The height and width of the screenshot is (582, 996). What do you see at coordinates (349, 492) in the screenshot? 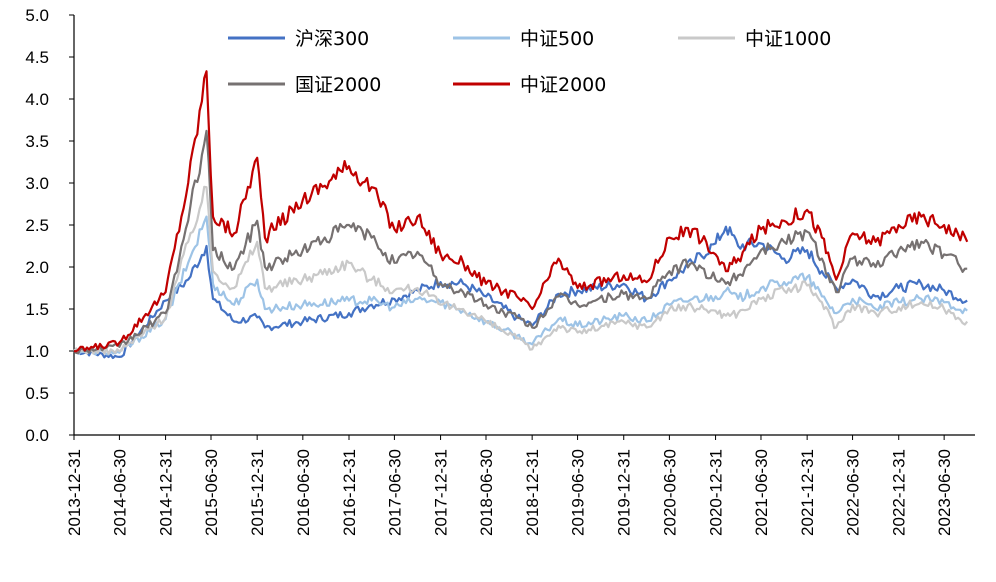
I see `x-tick-label: 2016-12-31` at bounding box center [349, 492].